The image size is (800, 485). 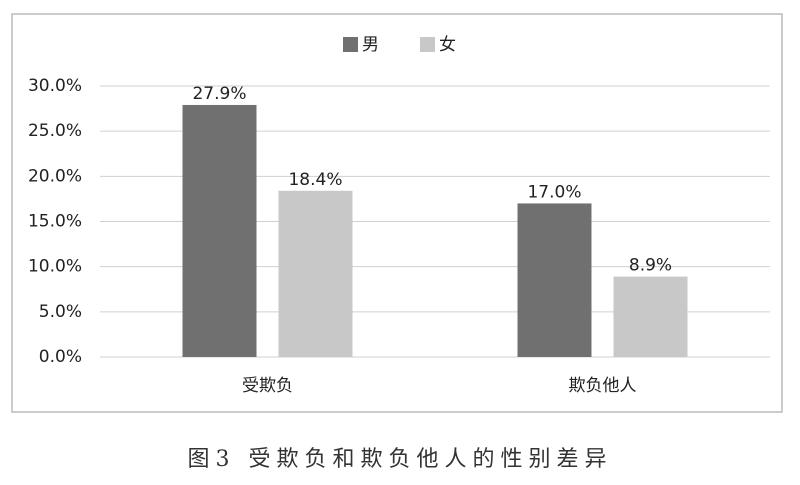 I want to click on value-label: 27.9%, so click(x=219, y=94).